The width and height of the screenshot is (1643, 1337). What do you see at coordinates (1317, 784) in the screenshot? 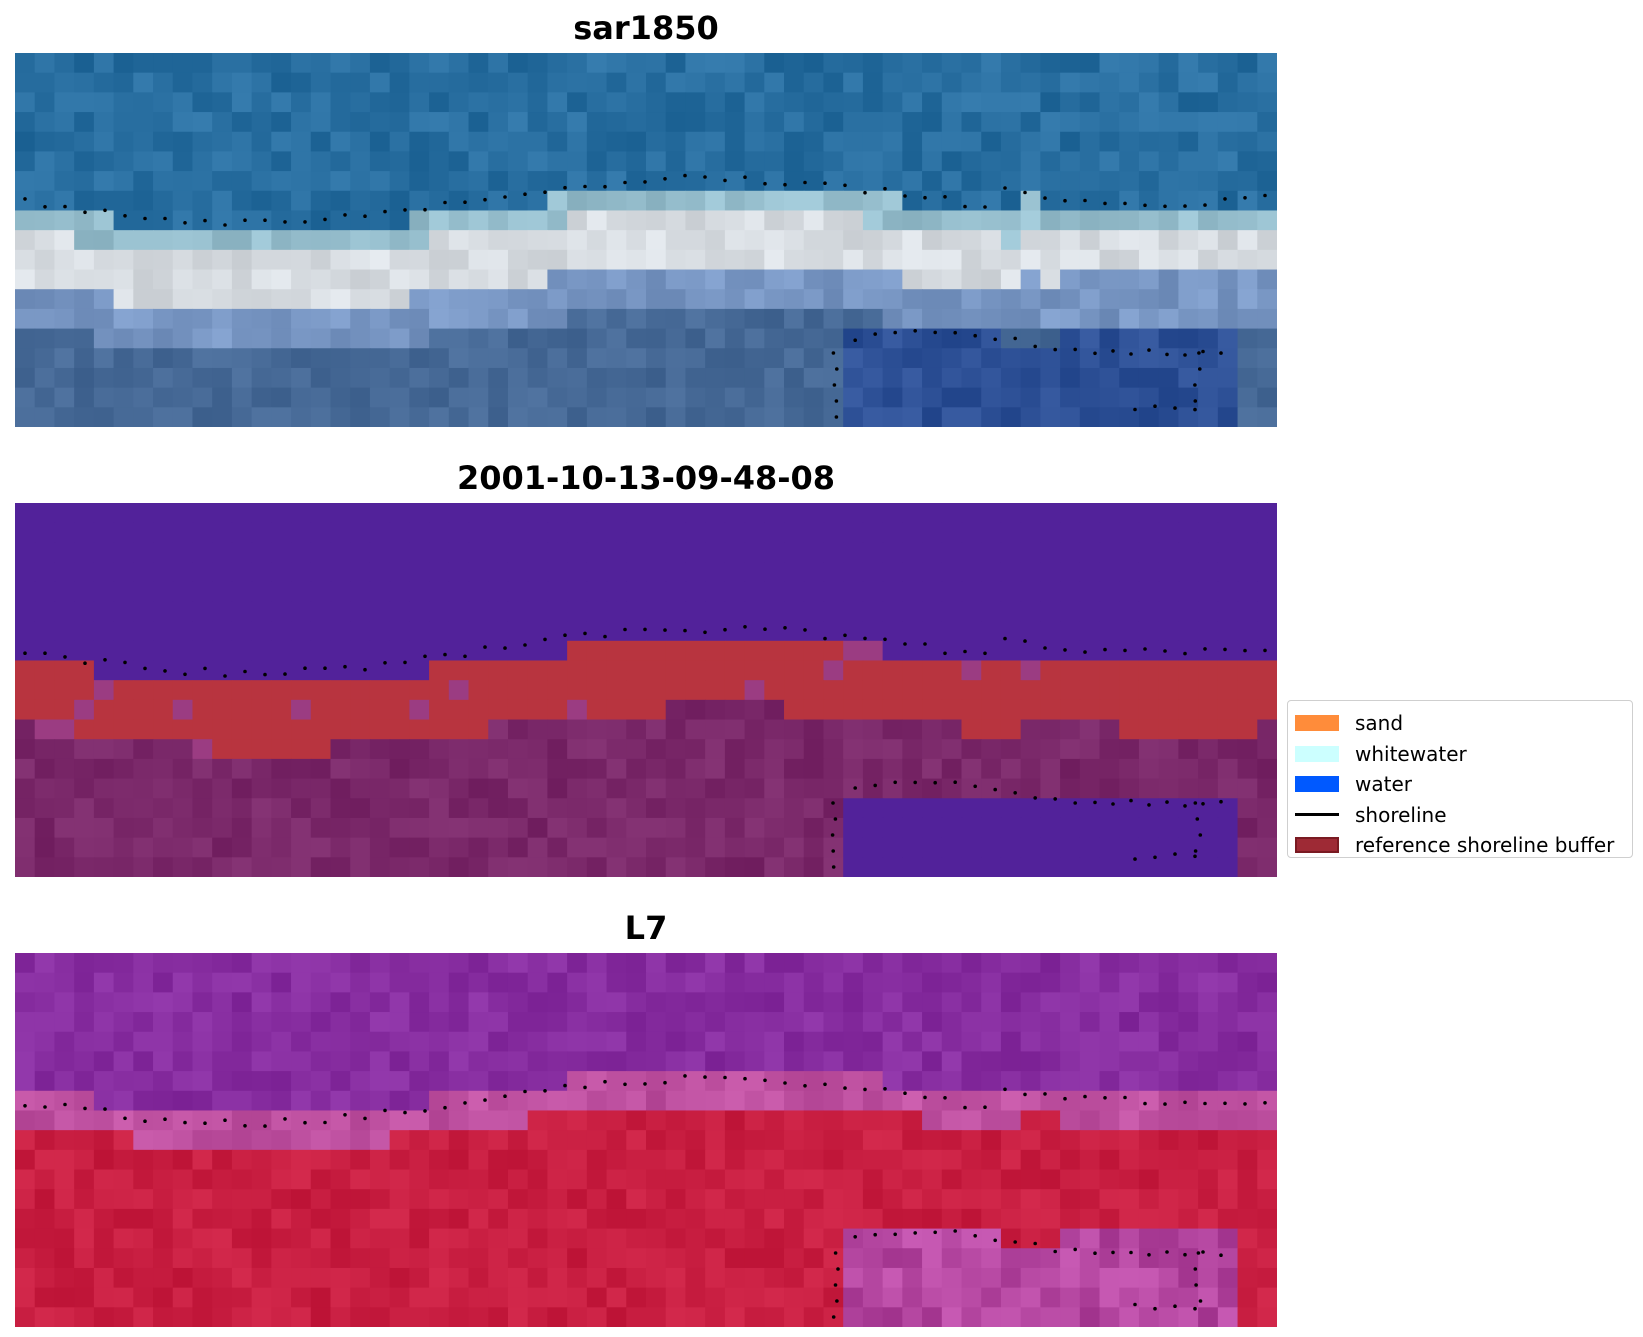
I see `water-swatch` at bounding box center [1317, 784].